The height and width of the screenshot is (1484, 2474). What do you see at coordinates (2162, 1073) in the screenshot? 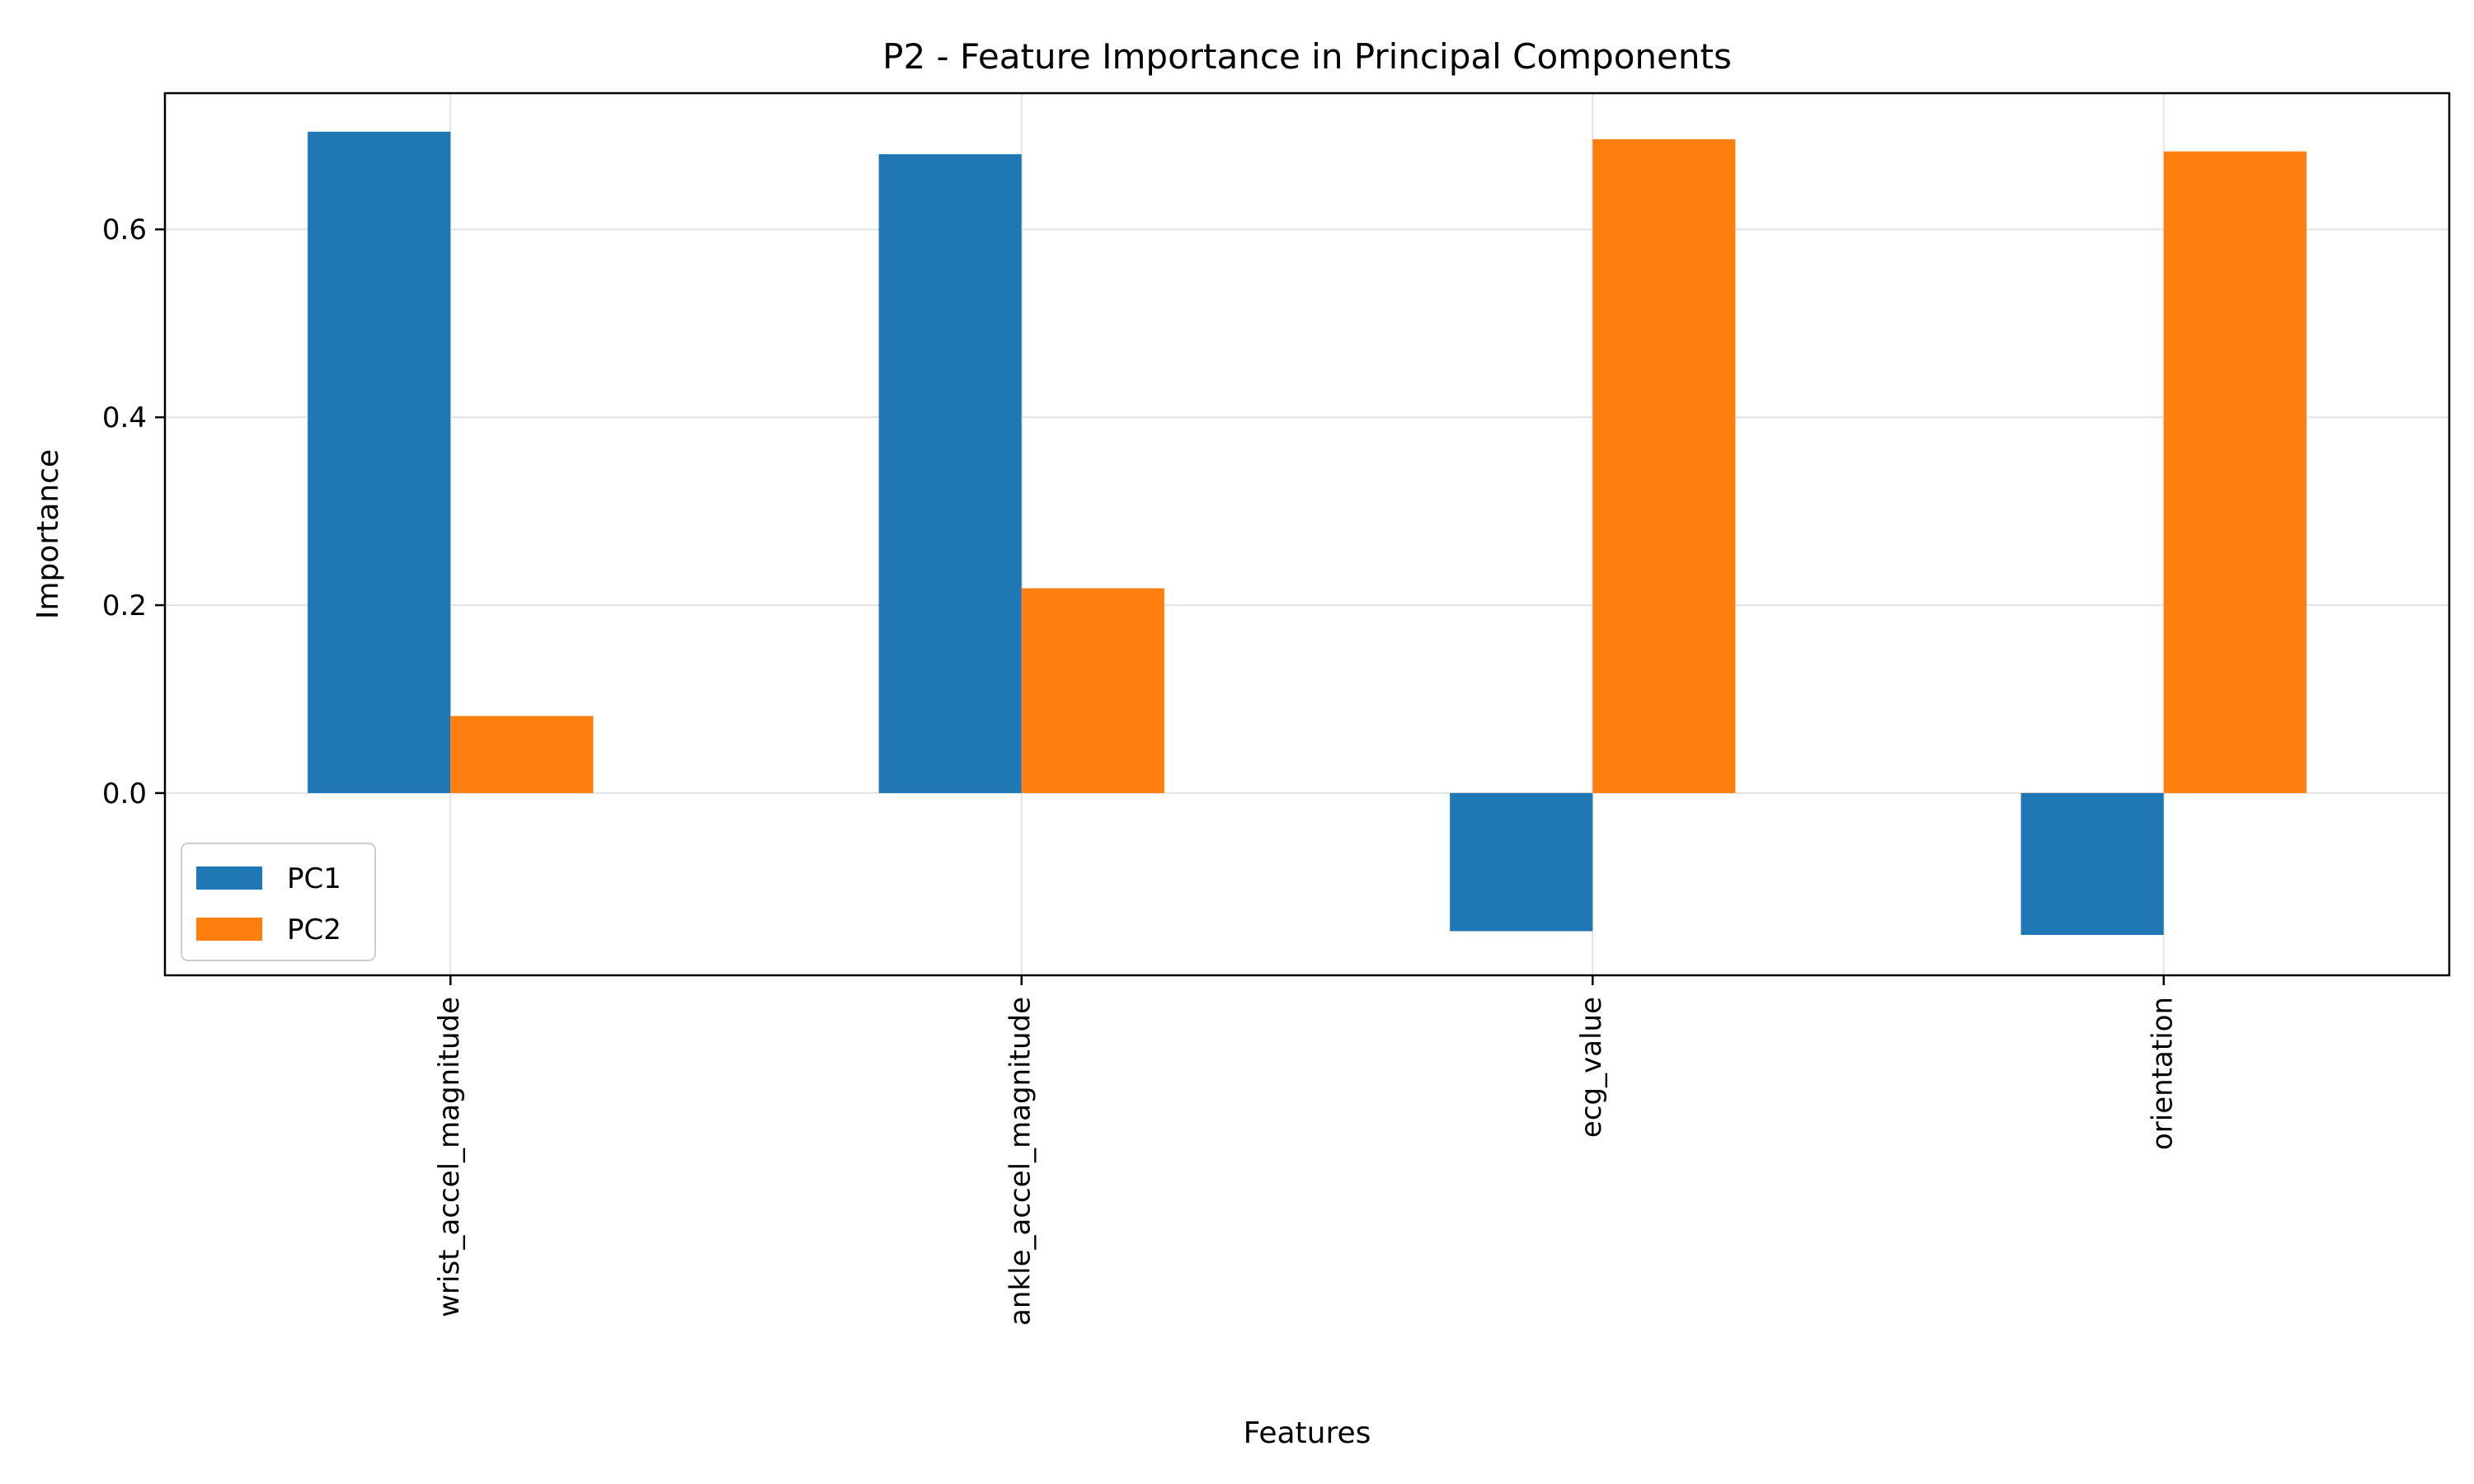
I see `x-tick-label: orientation` at bounding box center [2162, 1073].